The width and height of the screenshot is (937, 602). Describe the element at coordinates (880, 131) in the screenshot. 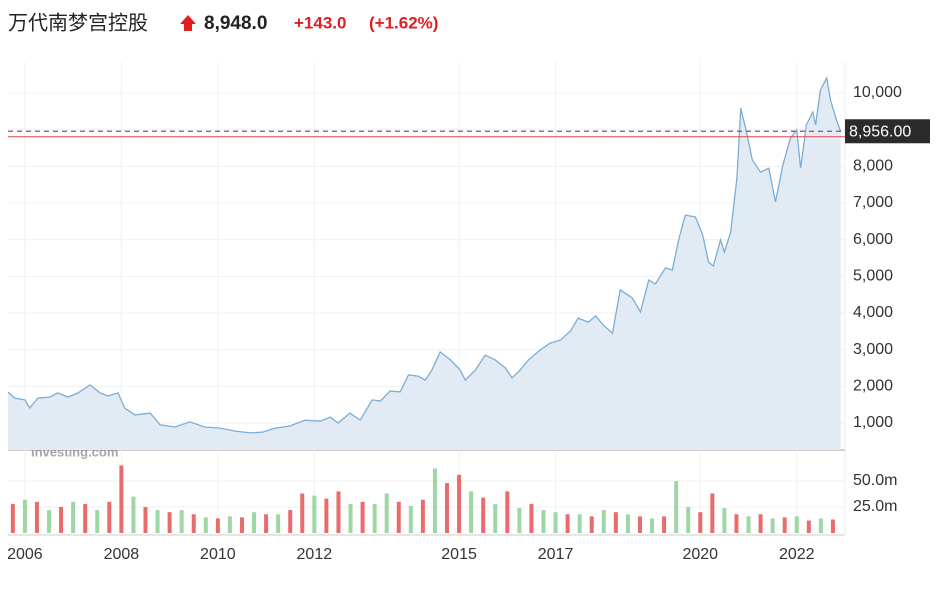

I see `last-price-label: 8,956.00` at that location.